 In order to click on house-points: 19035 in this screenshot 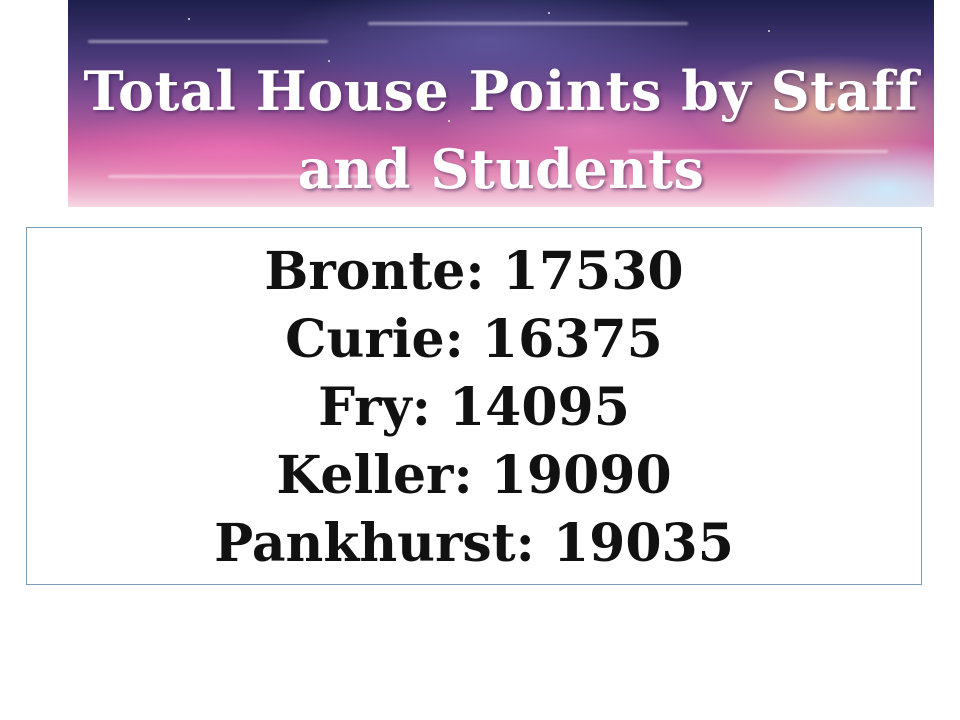, I will do `click(643, 543)`.